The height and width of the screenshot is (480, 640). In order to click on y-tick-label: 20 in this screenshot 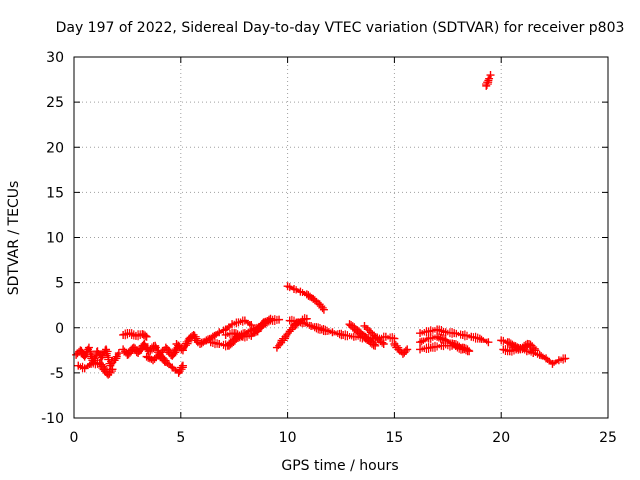, I will do `click(55, 148)`.